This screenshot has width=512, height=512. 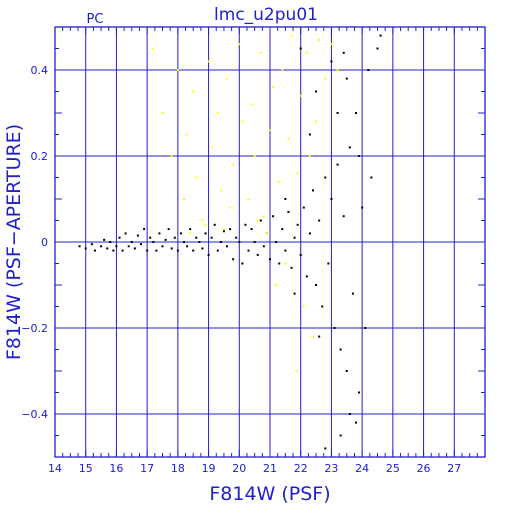 I want to click on x-tick-label: 20, so click(x=239, y=468).